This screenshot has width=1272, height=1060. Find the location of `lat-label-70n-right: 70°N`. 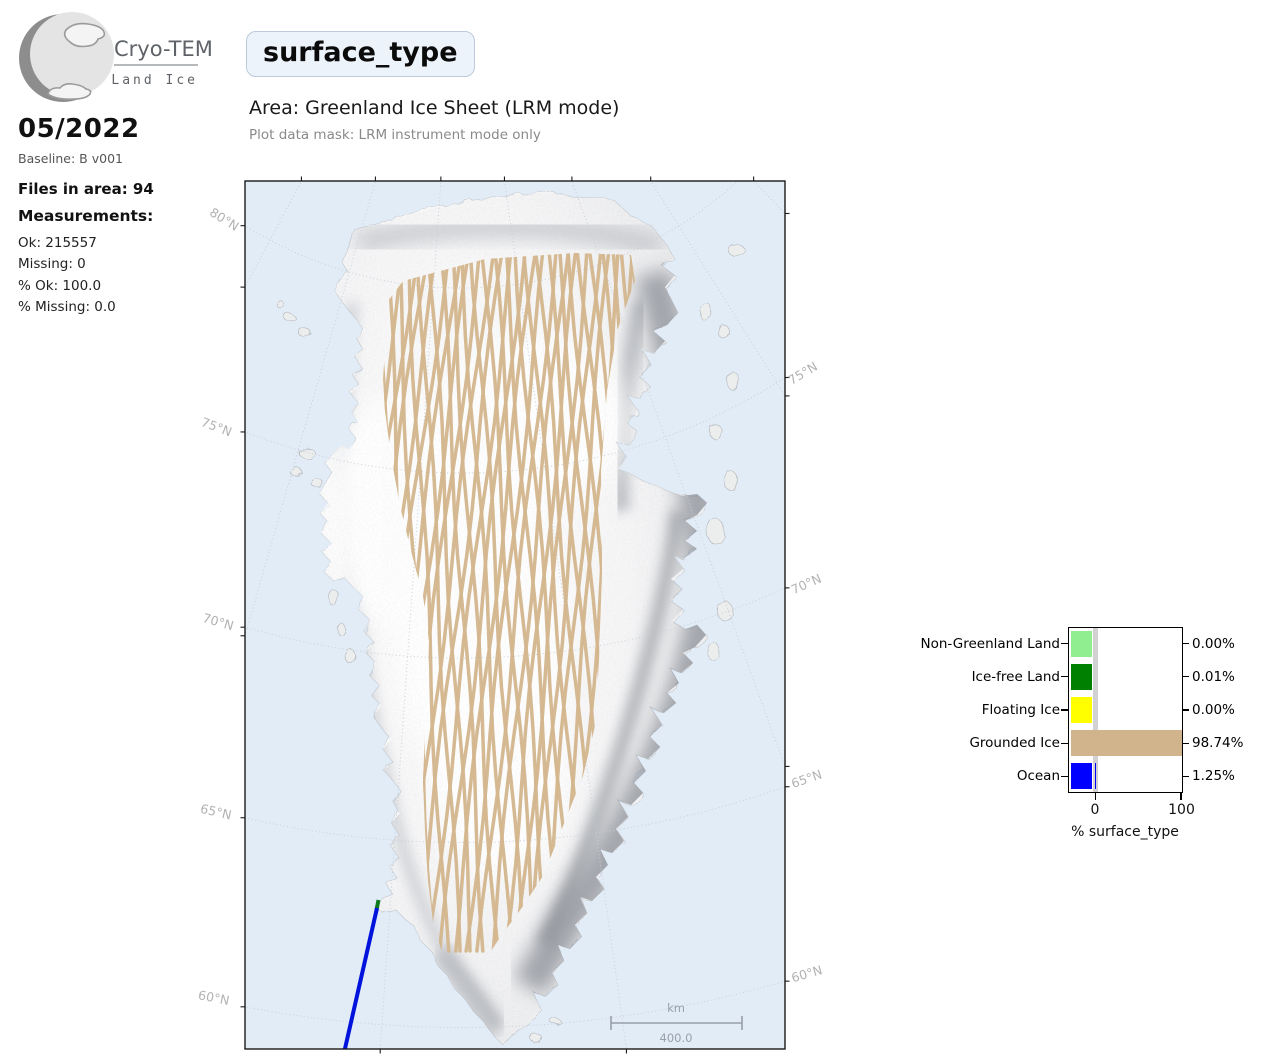

lat-label-70n-right: 70°N is located at coordinates (806, 584).